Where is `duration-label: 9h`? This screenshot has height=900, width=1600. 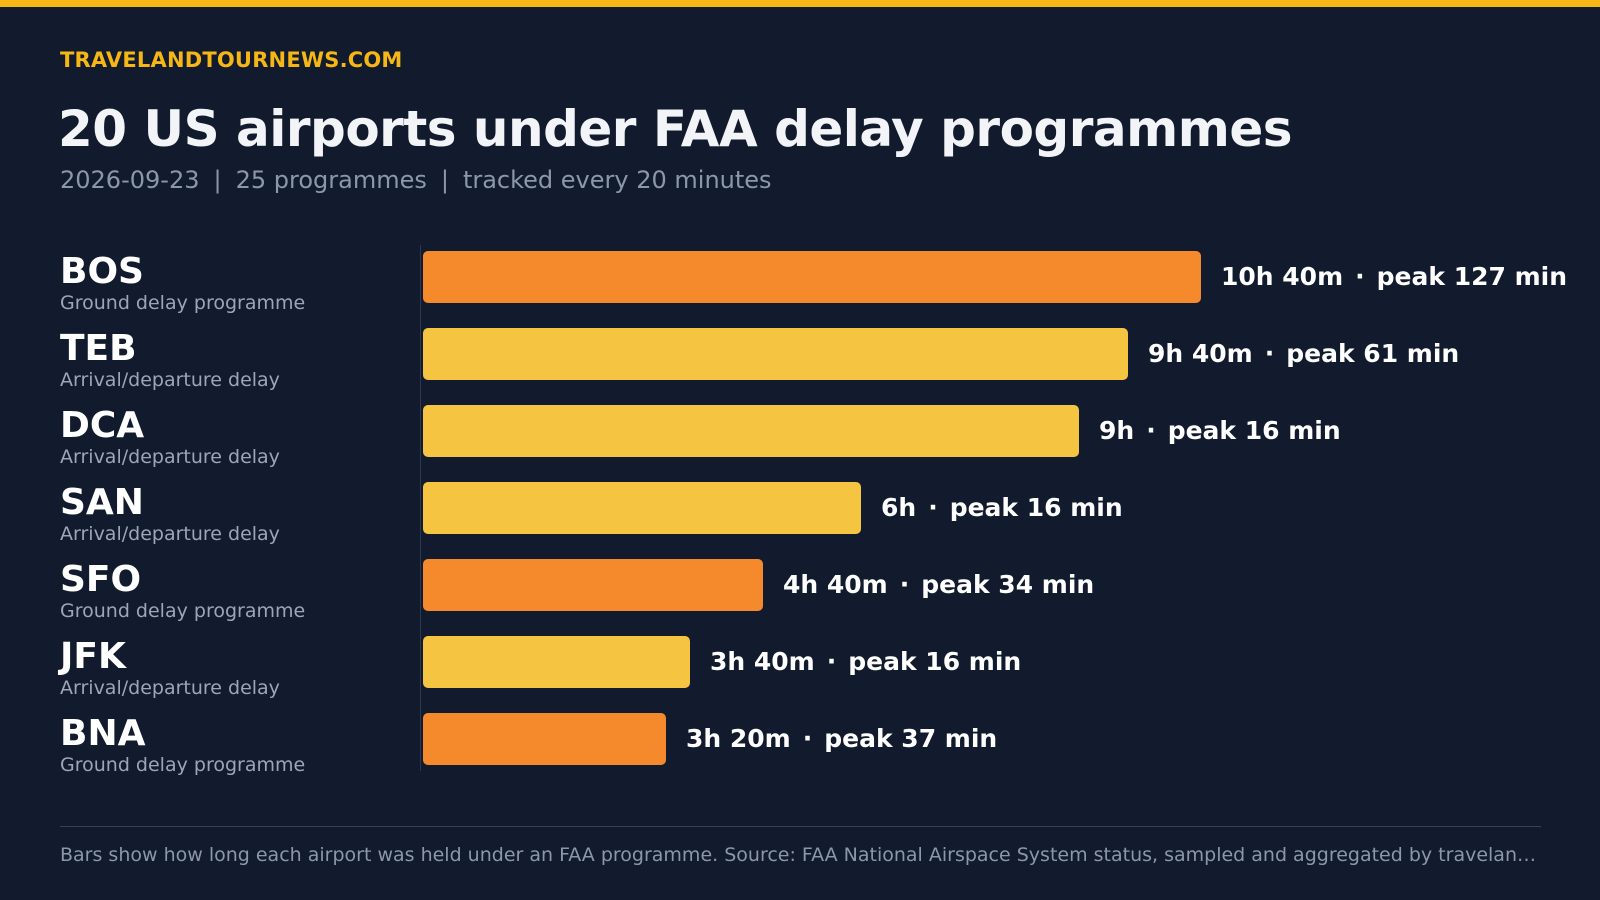
duration-label: 9h is located at coordinates (1117, 430).